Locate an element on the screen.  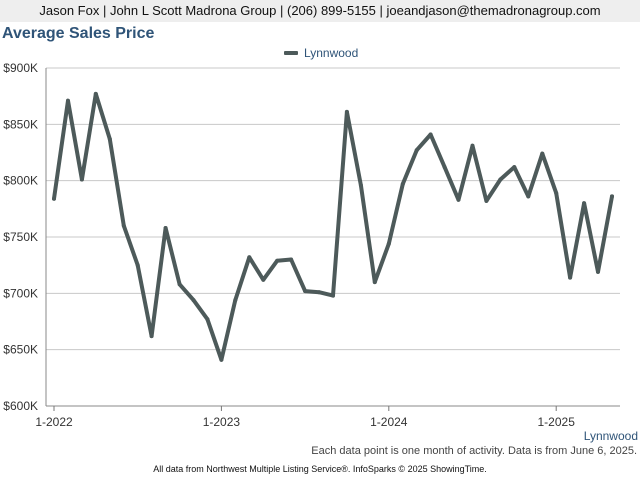
x-tick-label: 1-2024 is located at coordinates (389, 422).